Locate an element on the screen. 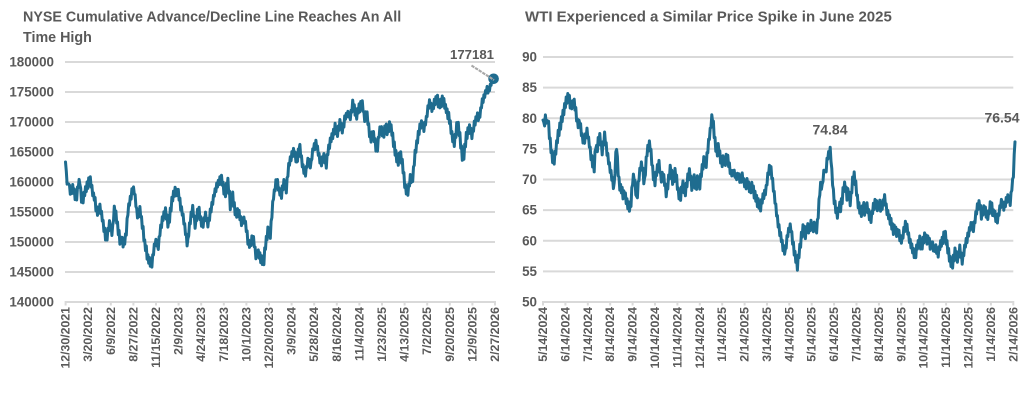 The width and height of the screenshot is (1024, 408). svg-text: 60 is located at coordinates (529, 240).